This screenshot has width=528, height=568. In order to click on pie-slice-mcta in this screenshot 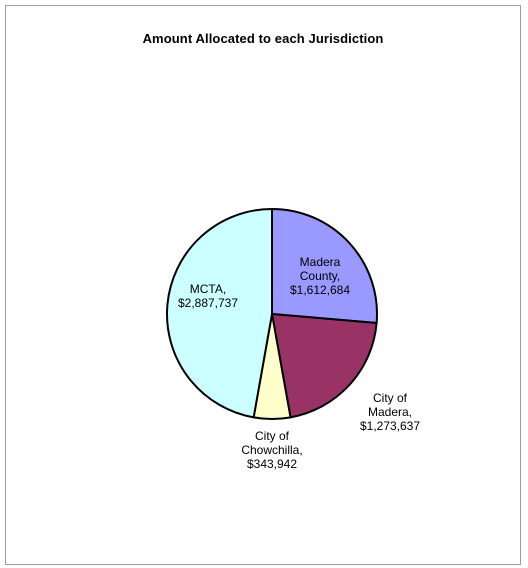, I will do `click(219, 313)`.